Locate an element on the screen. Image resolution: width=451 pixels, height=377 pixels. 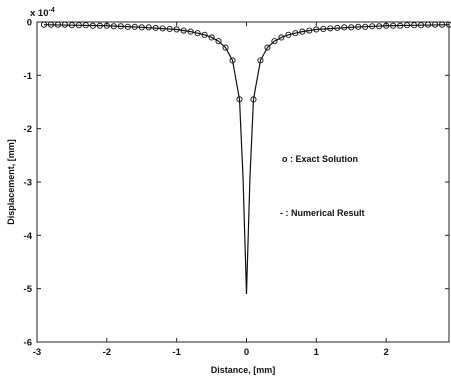
y-tick-label: -2 is located at coordinates (28, 129).